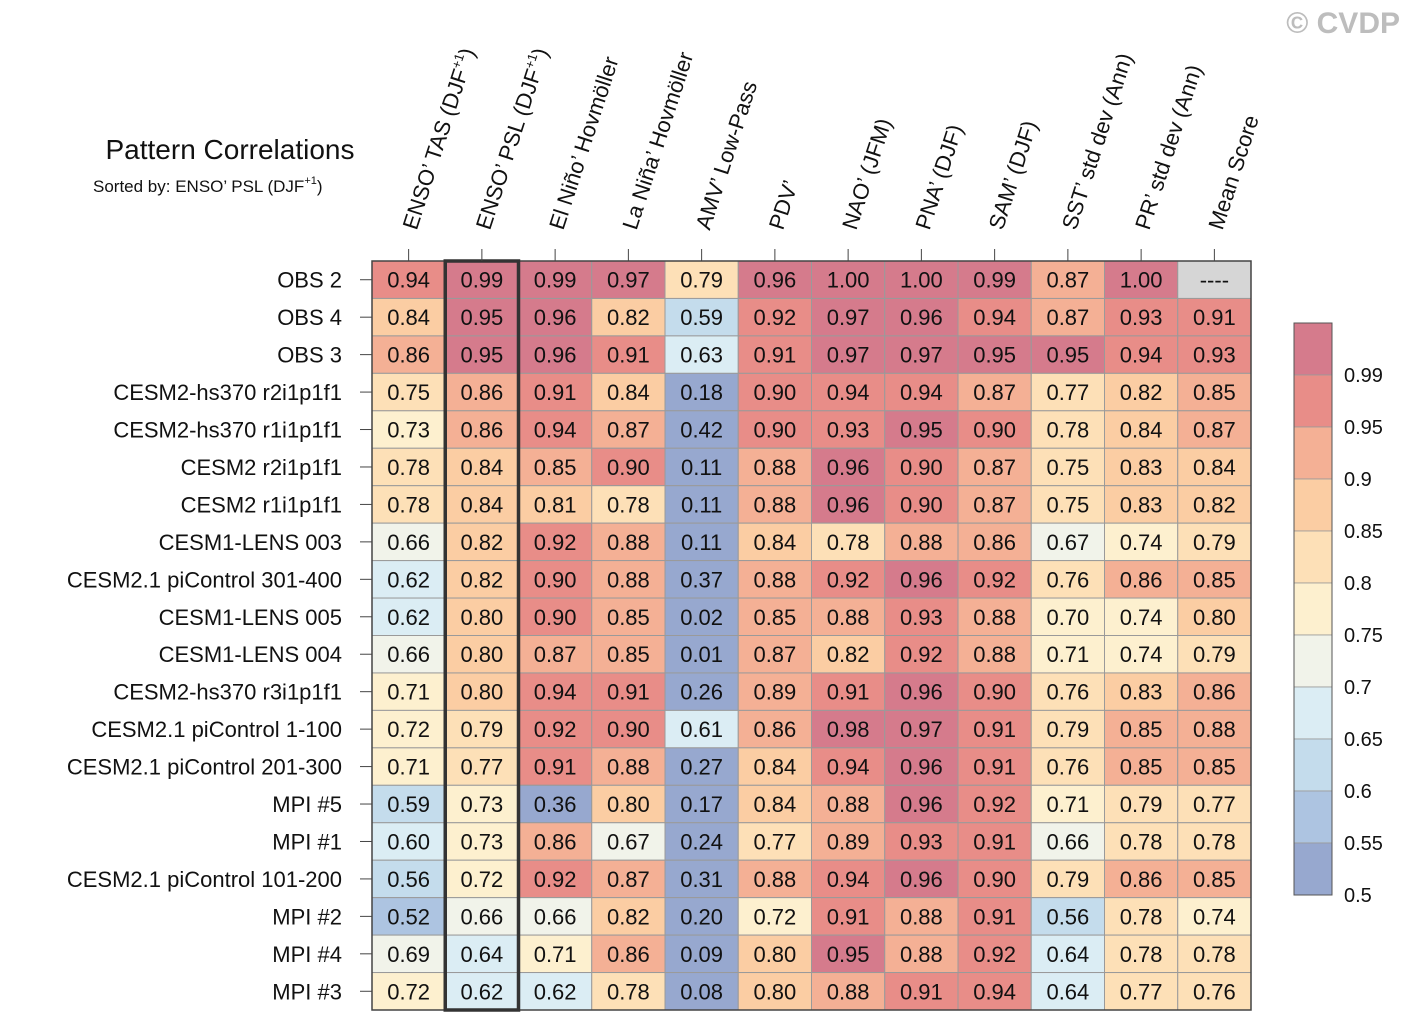  I want to click on cell-value-label: 0.81, so click(555, 504).